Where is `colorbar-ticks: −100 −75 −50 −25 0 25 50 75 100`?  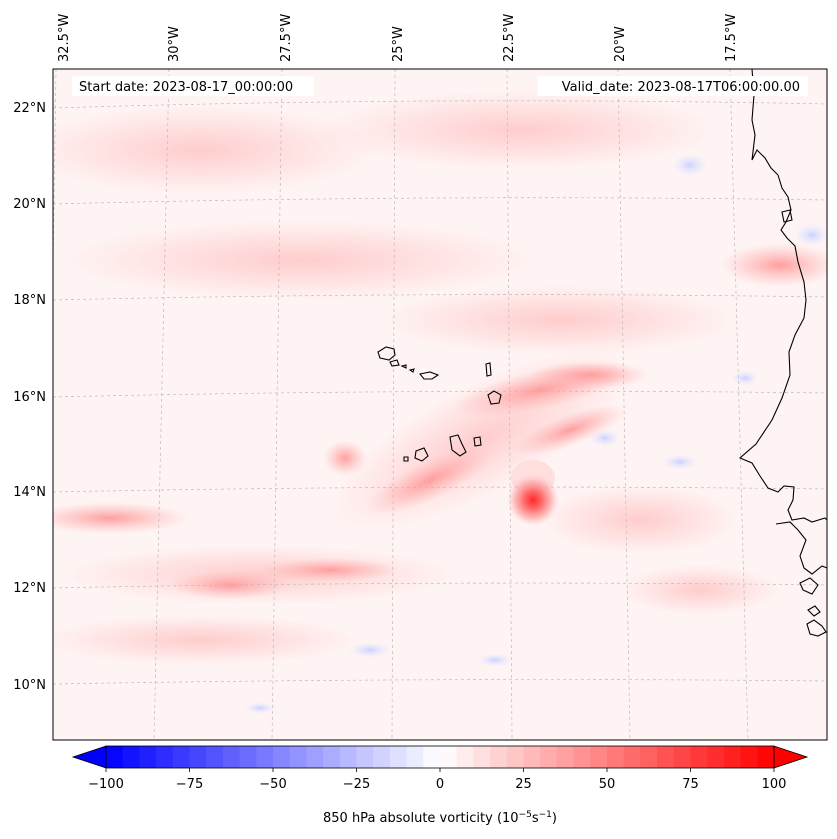 colorbar-ticks: −100 −75 −50 −25 0 25 50 75 100 is located at coordinates (437, 780).